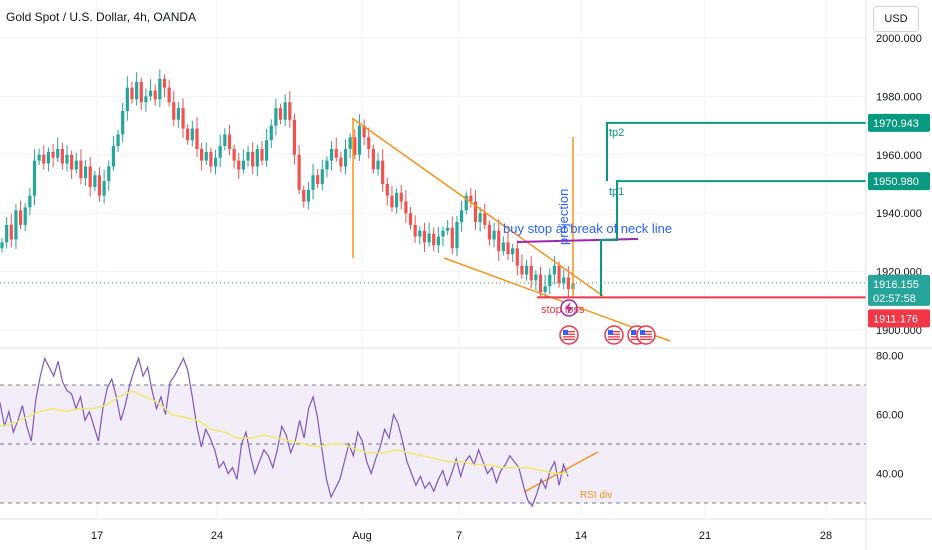 The width and height of the screenshot is (932, 550). What do you see at coordinates (890, 475) in the screenshot?
I see `rsi-tick-label: 40.00` at bounding box center [890, 475].